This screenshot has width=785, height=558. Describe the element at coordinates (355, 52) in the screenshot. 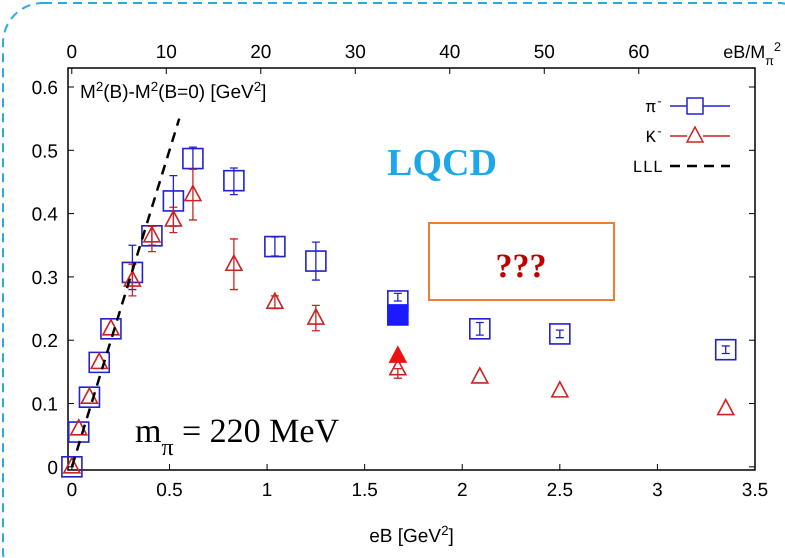

I see `x2-tick-label: 30` at that location.